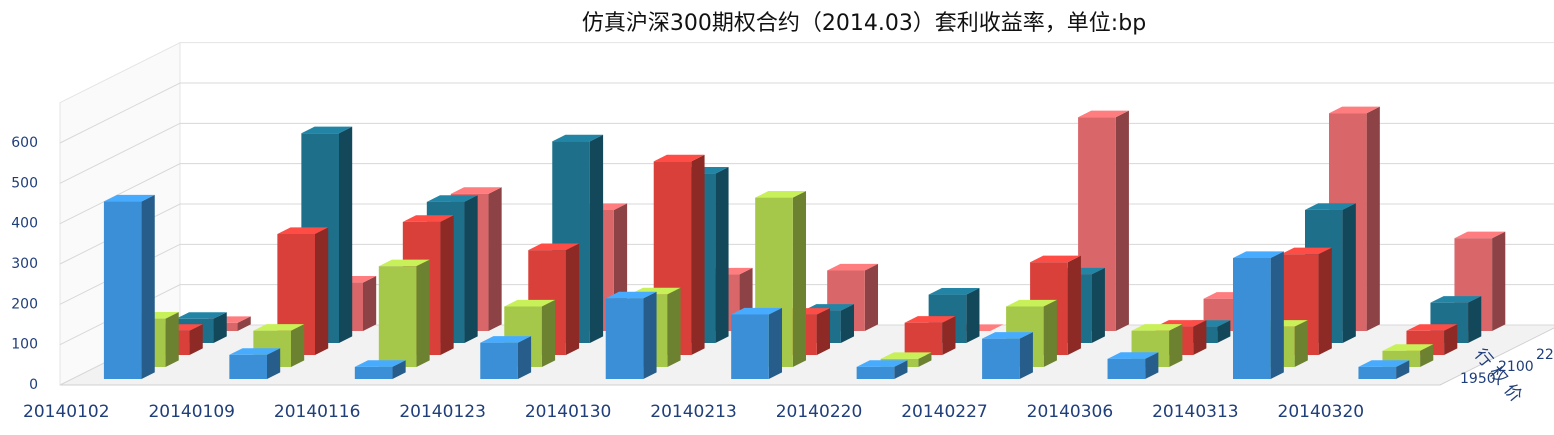 The image size is (1554, 435). Describe the element at coordinates (24, 304) in the screenshot. I see `y-tick-label: 200` at that location.